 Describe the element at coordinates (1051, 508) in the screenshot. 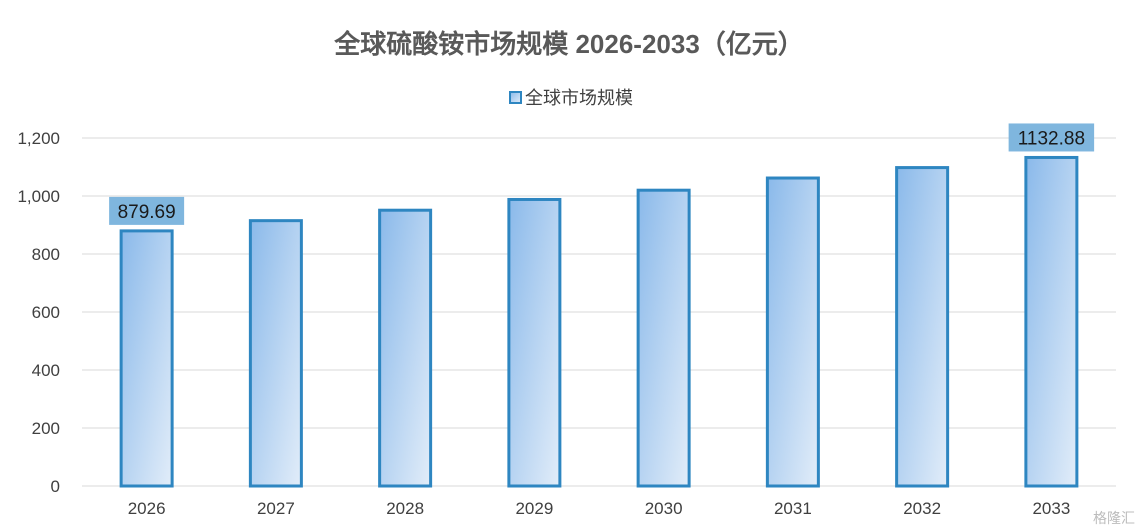

I see `x-tick-label: 2033` at that location.